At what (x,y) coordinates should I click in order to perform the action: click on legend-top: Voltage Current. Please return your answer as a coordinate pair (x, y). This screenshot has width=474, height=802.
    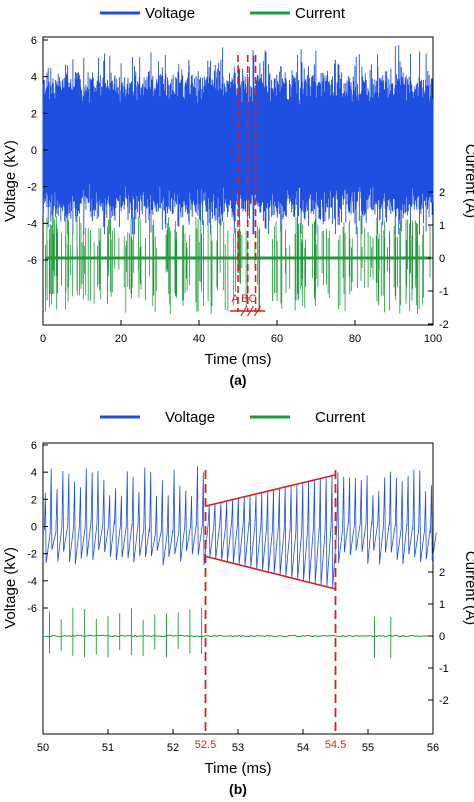
    Looking at the image, I should click on (223, 13).